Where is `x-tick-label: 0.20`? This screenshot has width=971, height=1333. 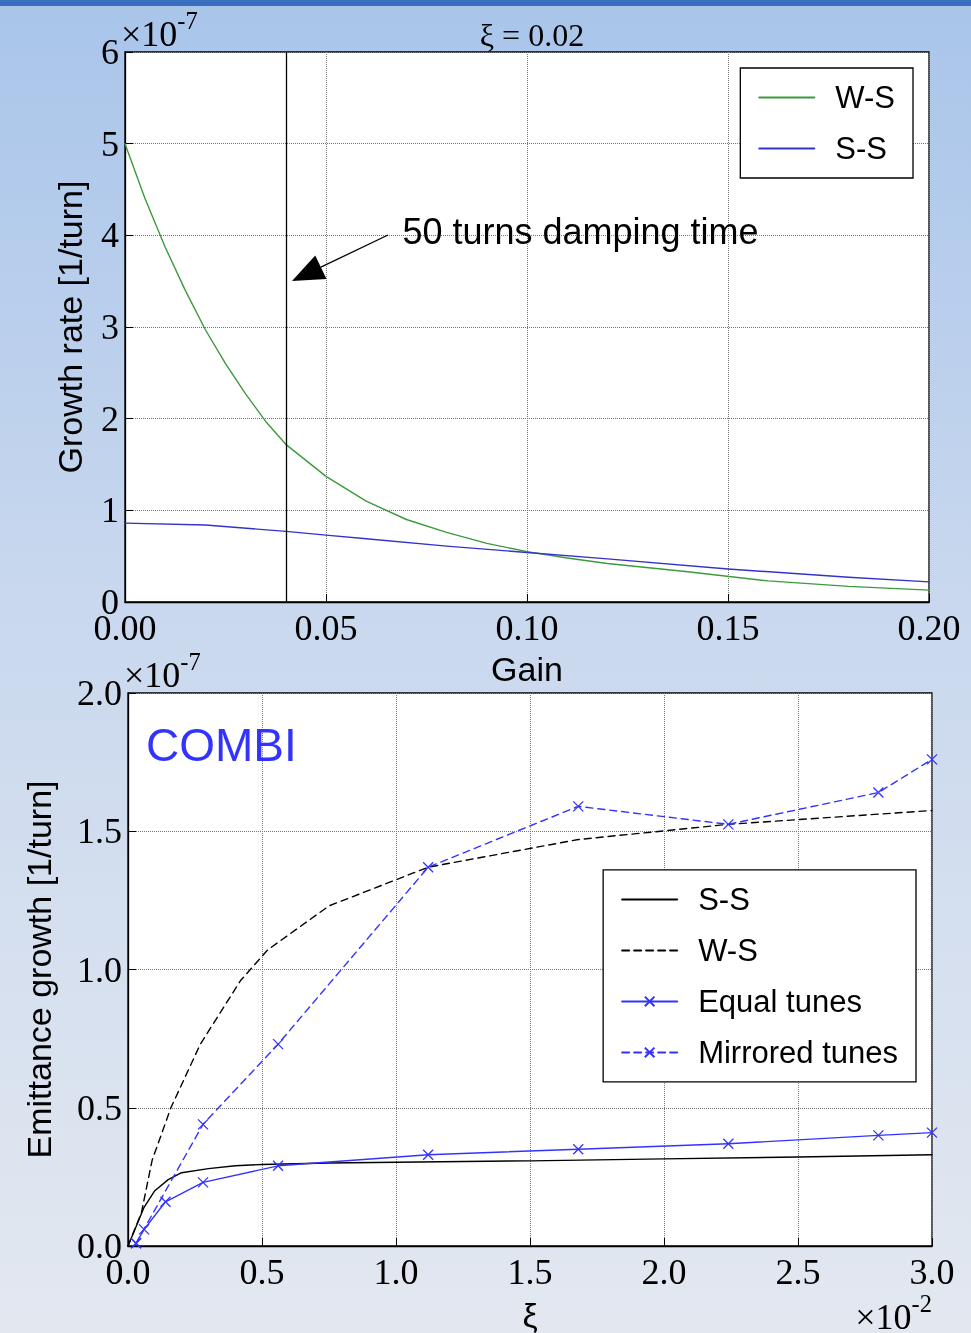 x-tick-label: 0.20 is located at coordinates (929, 628).